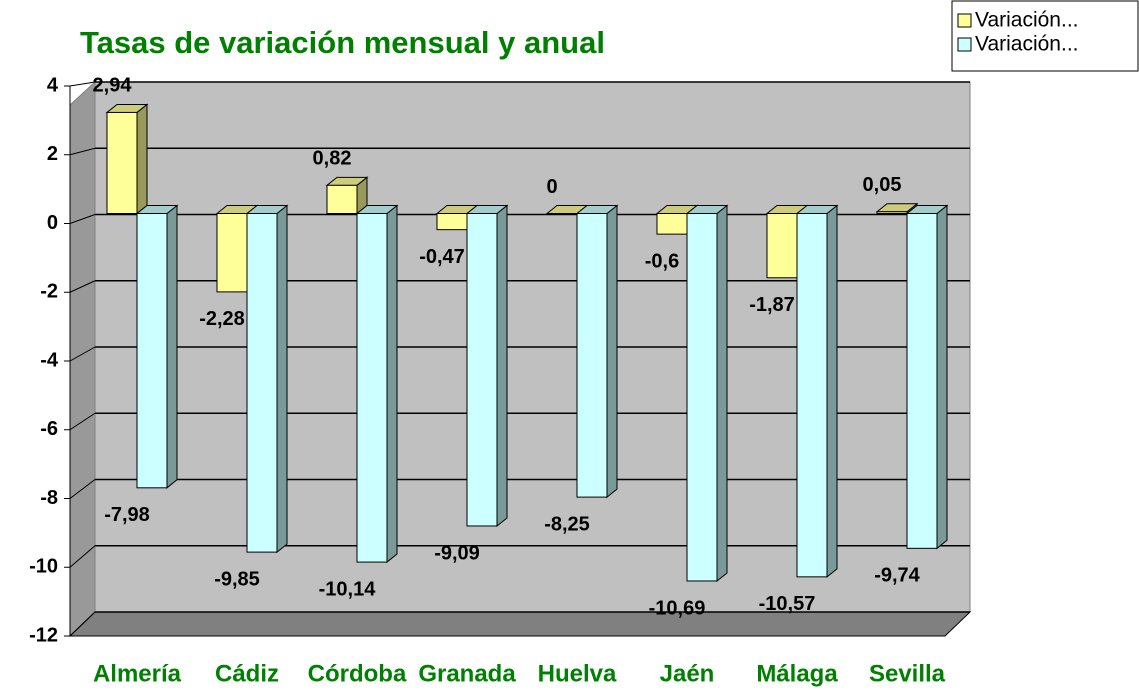 Image resolution: width=1139 pixels, height=690 pixels. What do you see at coordinates (49, 292) in the screenshot?
I see `y-tick-label: -2` at bounding box center [49, 292].